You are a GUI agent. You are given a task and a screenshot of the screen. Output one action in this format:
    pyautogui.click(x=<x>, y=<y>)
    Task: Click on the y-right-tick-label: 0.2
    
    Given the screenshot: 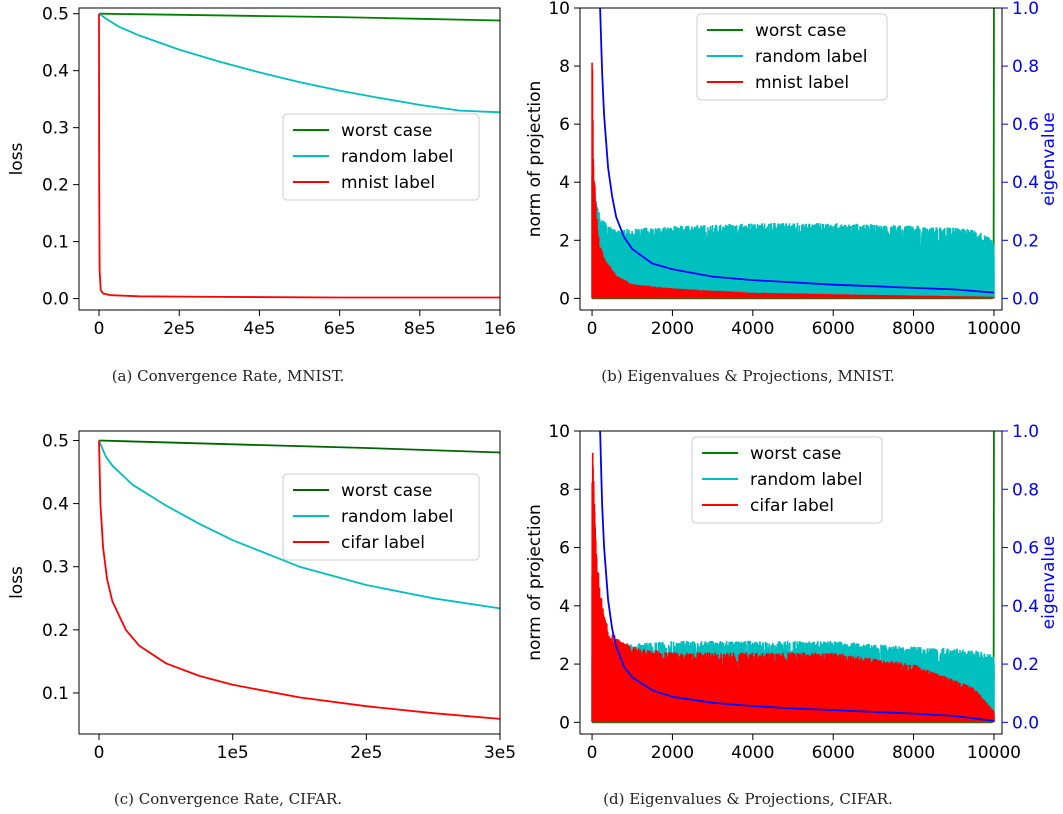 What is the action you would take?
    pyautogui.click(x=1025, y=665)
    